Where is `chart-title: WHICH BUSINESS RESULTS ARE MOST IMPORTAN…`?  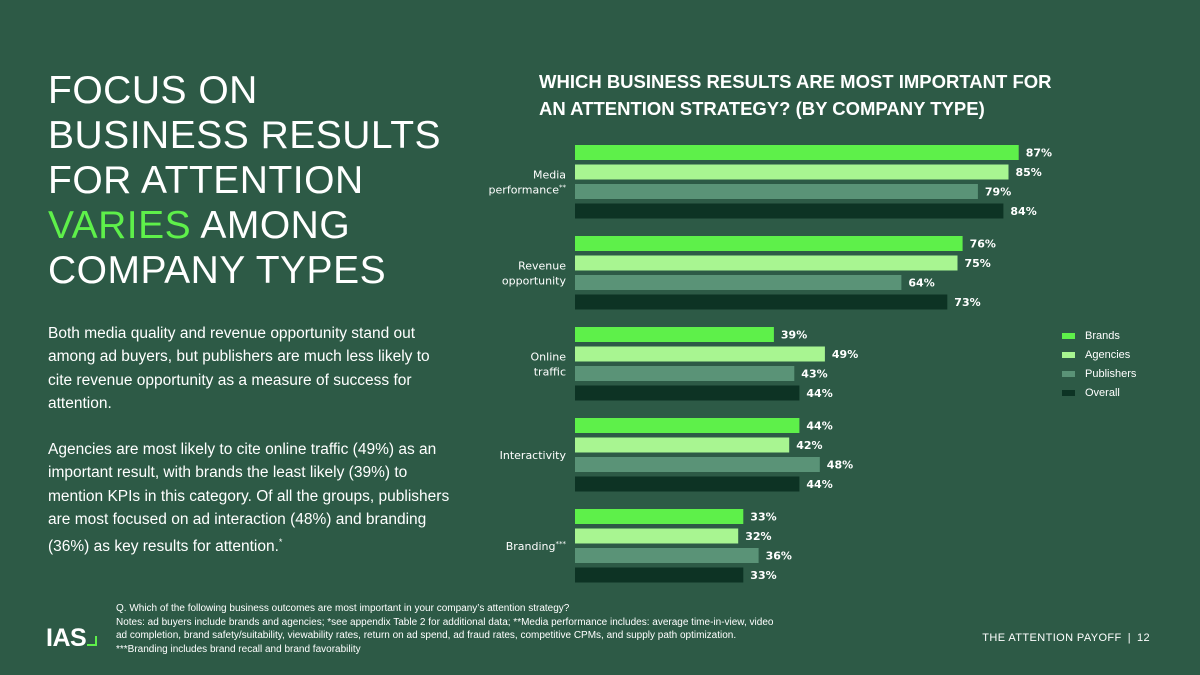 chart-title: WHICH BUSINESS RESULTS ARE MOST IMPORTAN… is located at coordinates (795, 95).